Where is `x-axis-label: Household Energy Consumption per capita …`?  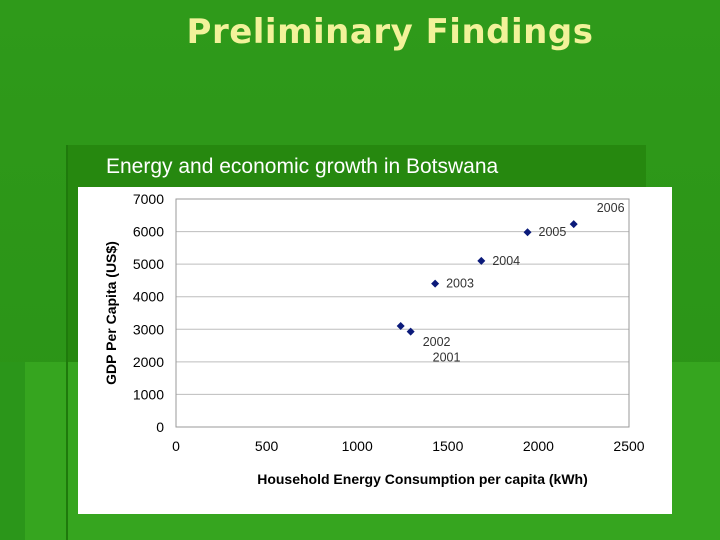 x-axis-label: Household Energy Consumption per capita … is located at coordinates (422, 479).